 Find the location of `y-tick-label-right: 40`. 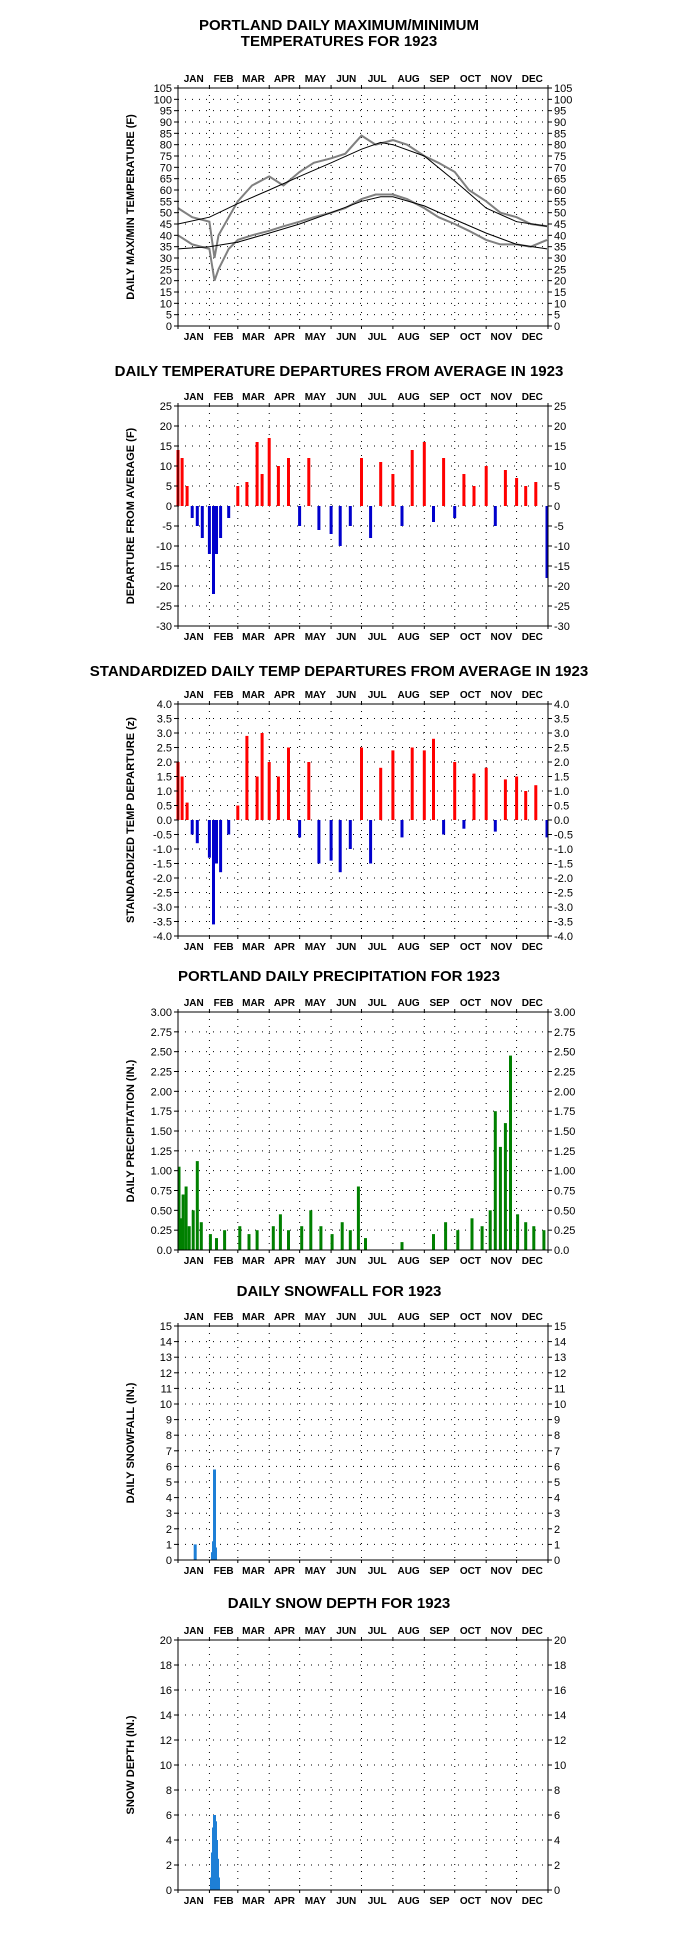

y-tick-label-right: 40 is located at coordinates (560, 236).